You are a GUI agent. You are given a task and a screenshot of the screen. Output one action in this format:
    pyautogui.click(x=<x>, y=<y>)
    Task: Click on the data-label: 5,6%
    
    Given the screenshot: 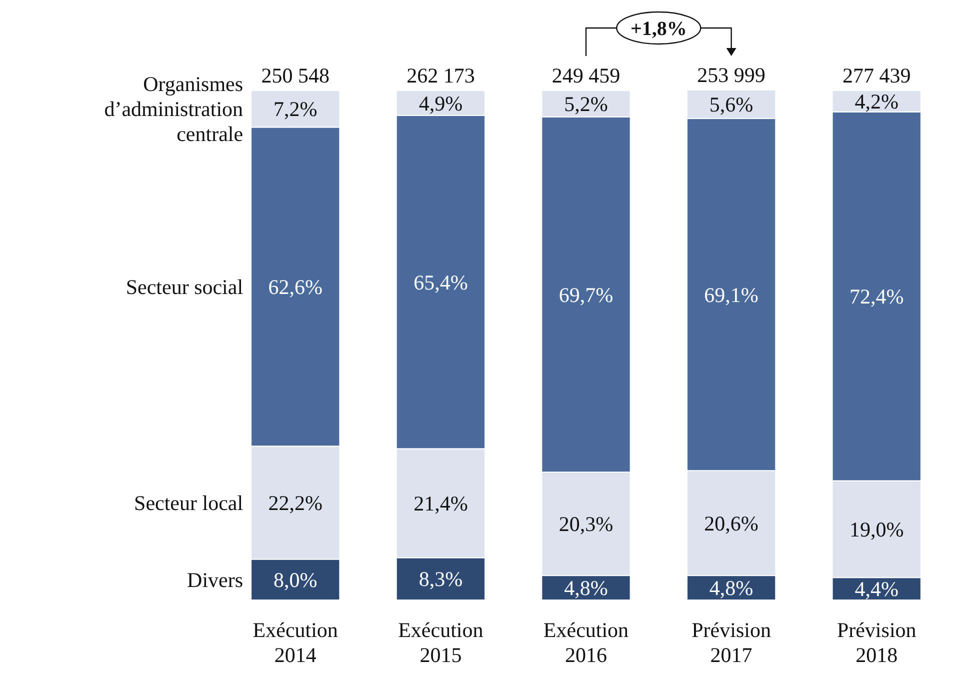 What is the action you would take?
    pyautogui.click(x=731, y=104)
    